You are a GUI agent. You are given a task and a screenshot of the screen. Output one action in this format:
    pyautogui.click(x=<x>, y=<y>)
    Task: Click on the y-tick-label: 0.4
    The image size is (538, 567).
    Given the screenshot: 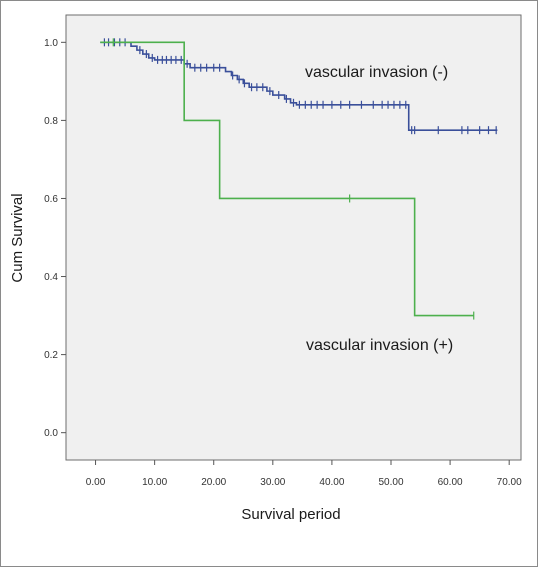 What is the action you would take?
    pyautogui.click(x=51, y=277)
    